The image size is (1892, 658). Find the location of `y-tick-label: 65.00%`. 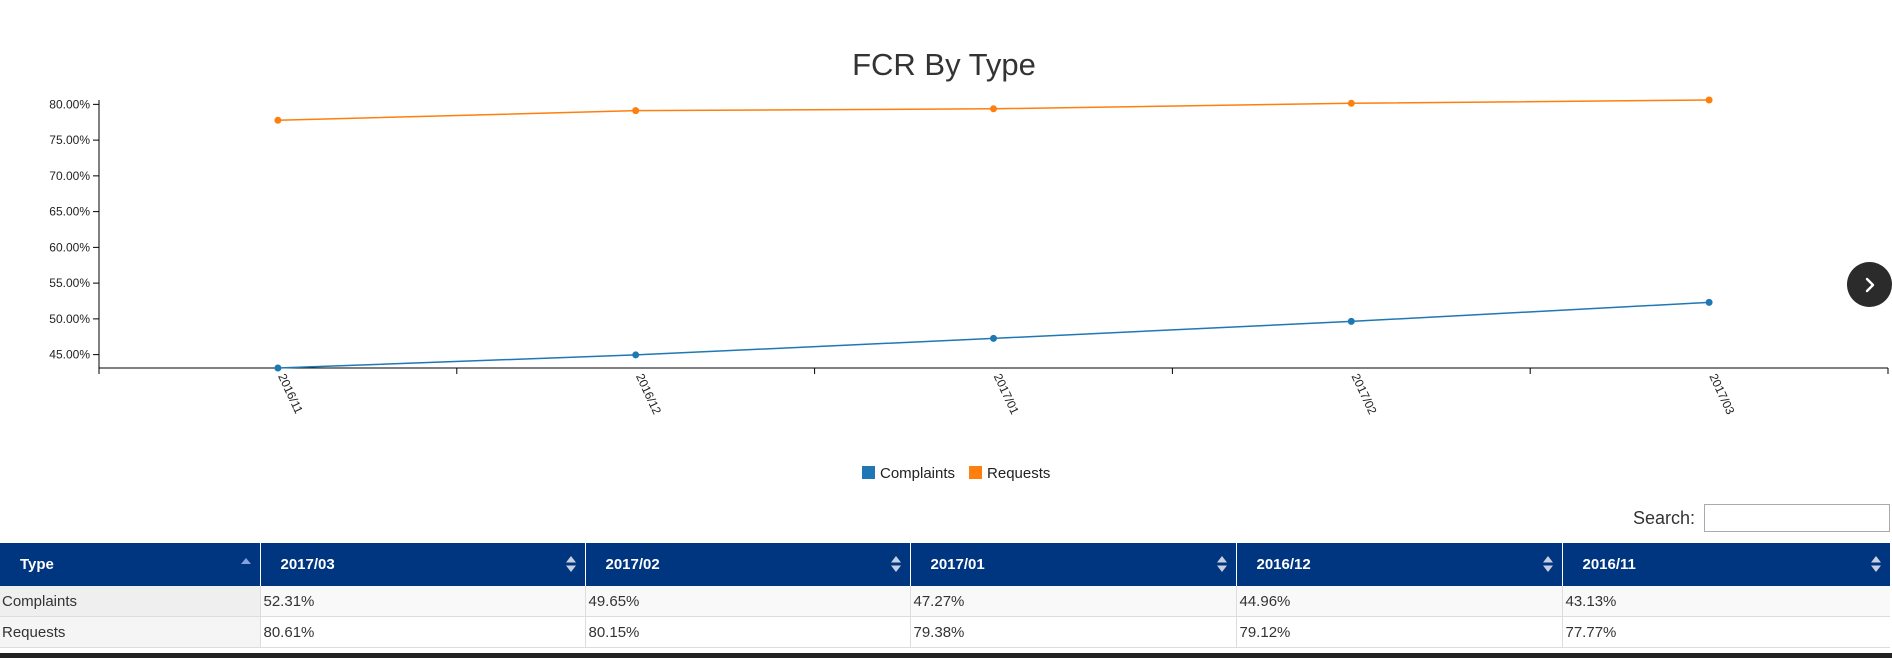

y-tick-label: 65.00% is located at coordinates (69, 212).